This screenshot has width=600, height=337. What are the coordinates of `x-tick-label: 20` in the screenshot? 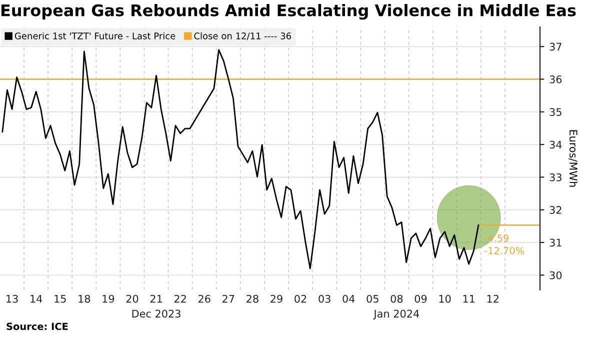 It's located at (132, 298).